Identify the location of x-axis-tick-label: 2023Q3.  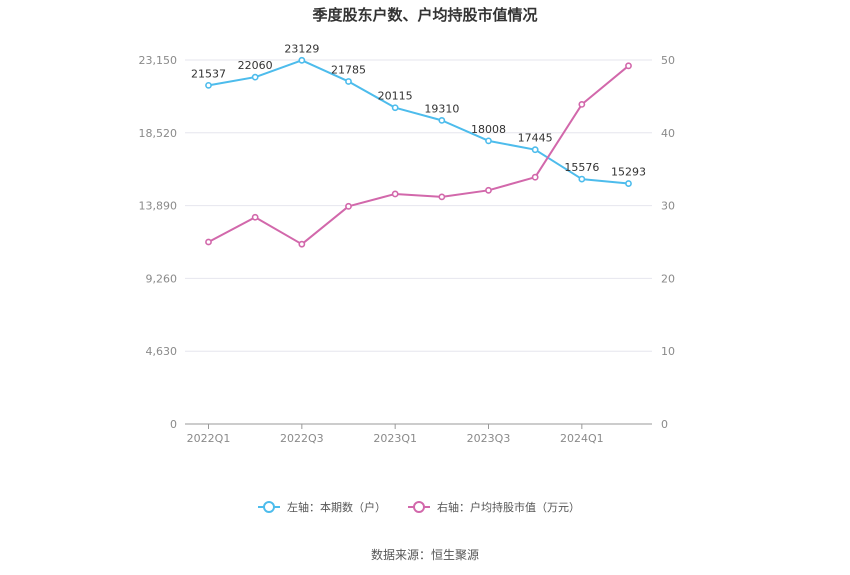
(489, 438).